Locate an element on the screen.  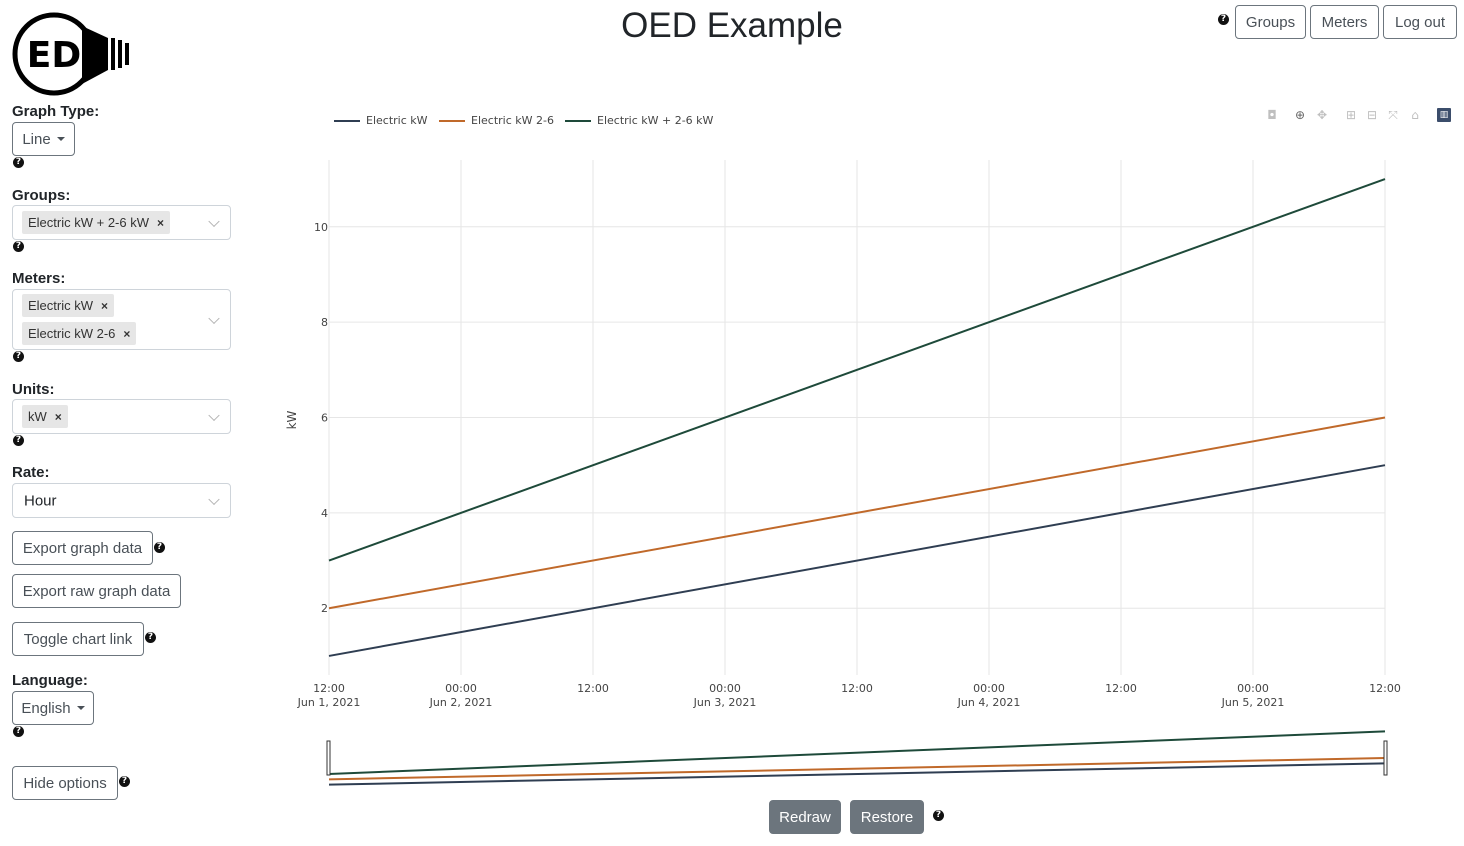
redraw-button: Redraw is located at coordinates (805, 817).